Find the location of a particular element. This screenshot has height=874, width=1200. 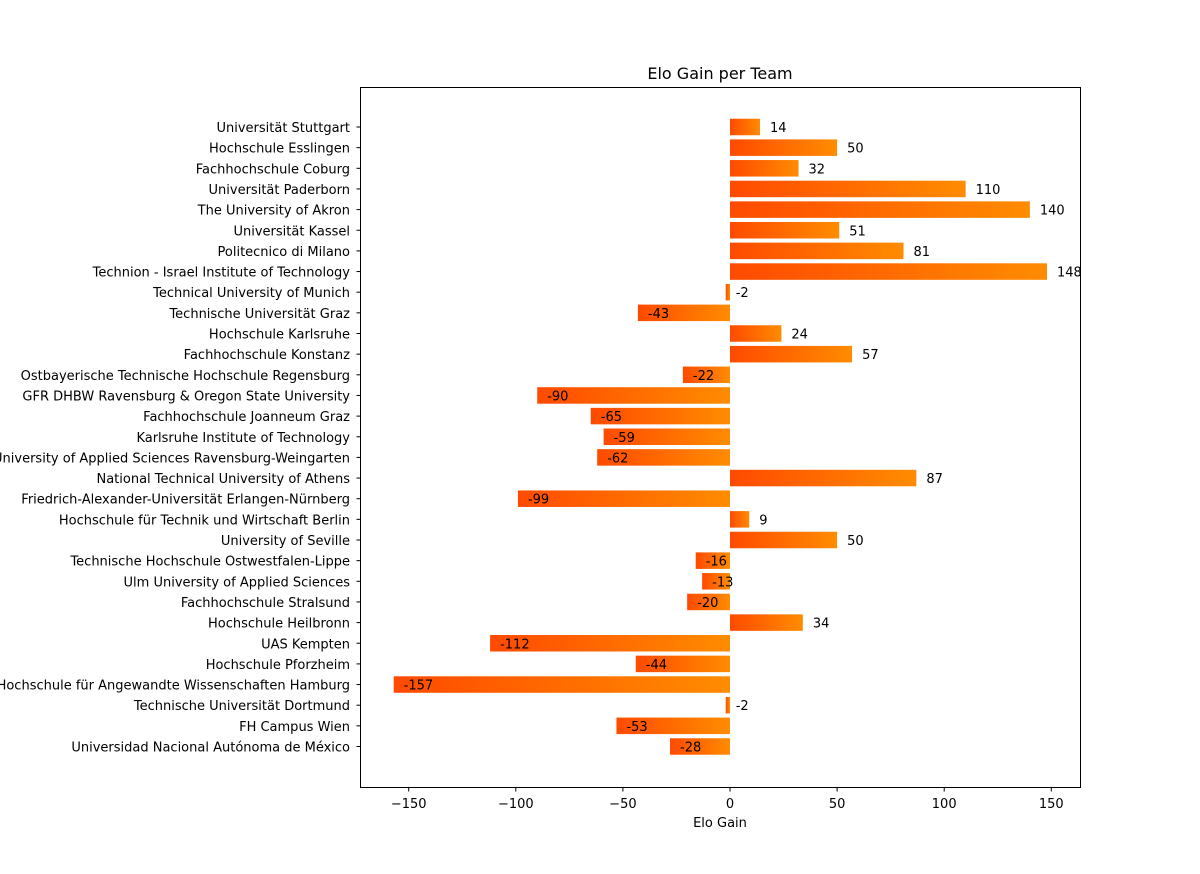

x-tick-label: 0 is located at coordinates (730, 804).